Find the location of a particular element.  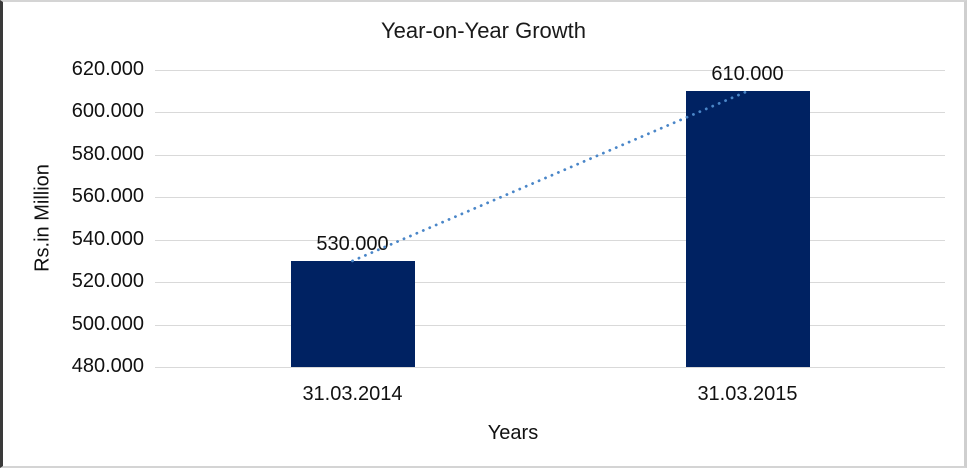

y-axis-tick-label: 500.000 is located at coordinates (107, 323).